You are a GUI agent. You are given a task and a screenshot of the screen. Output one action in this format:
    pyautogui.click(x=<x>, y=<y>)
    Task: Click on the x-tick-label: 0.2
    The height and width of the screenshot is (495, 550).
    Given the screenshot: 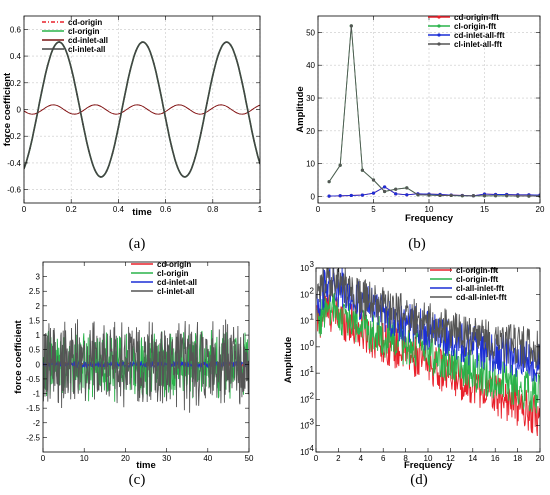 What is the action you would take?
    pyautogui.click(x=72, y=209)
    